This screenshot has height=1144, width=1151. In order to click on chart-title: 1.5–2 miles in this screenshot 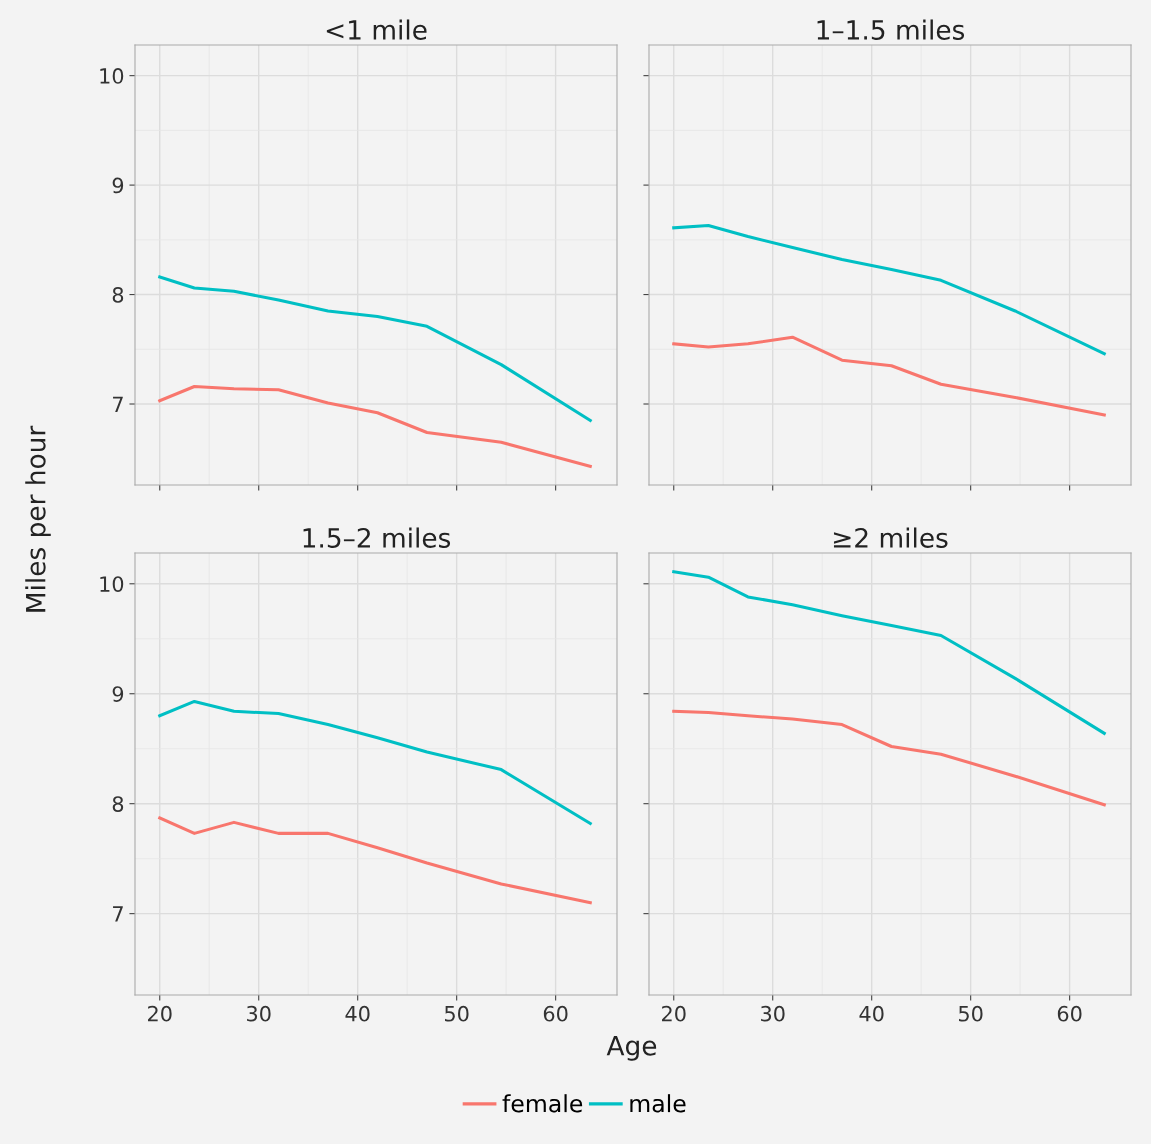, I will do `click(377, 537)`.